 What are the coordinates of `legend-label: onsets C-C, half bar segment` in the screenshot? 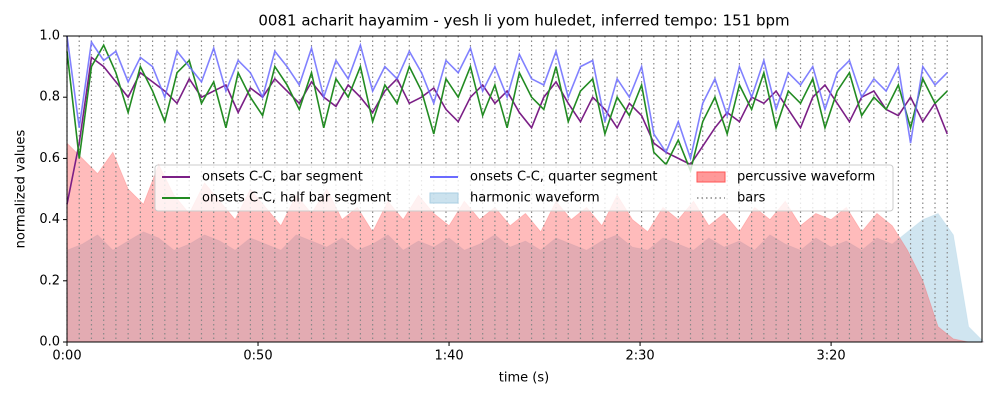 It's located at (296, 198).